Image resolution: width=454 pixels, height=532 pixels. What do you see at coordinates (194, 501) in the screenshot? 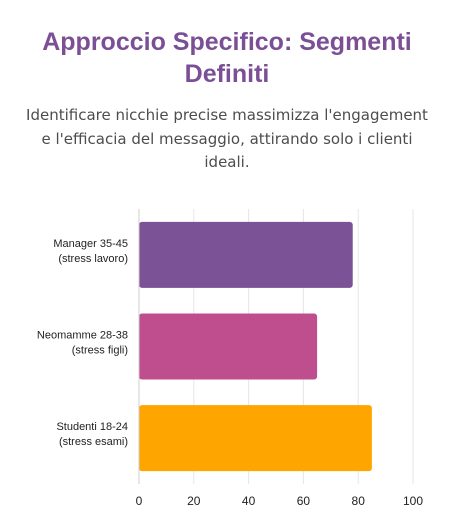
I see `x-tick-label: 20` at bounding box center [194, 501].